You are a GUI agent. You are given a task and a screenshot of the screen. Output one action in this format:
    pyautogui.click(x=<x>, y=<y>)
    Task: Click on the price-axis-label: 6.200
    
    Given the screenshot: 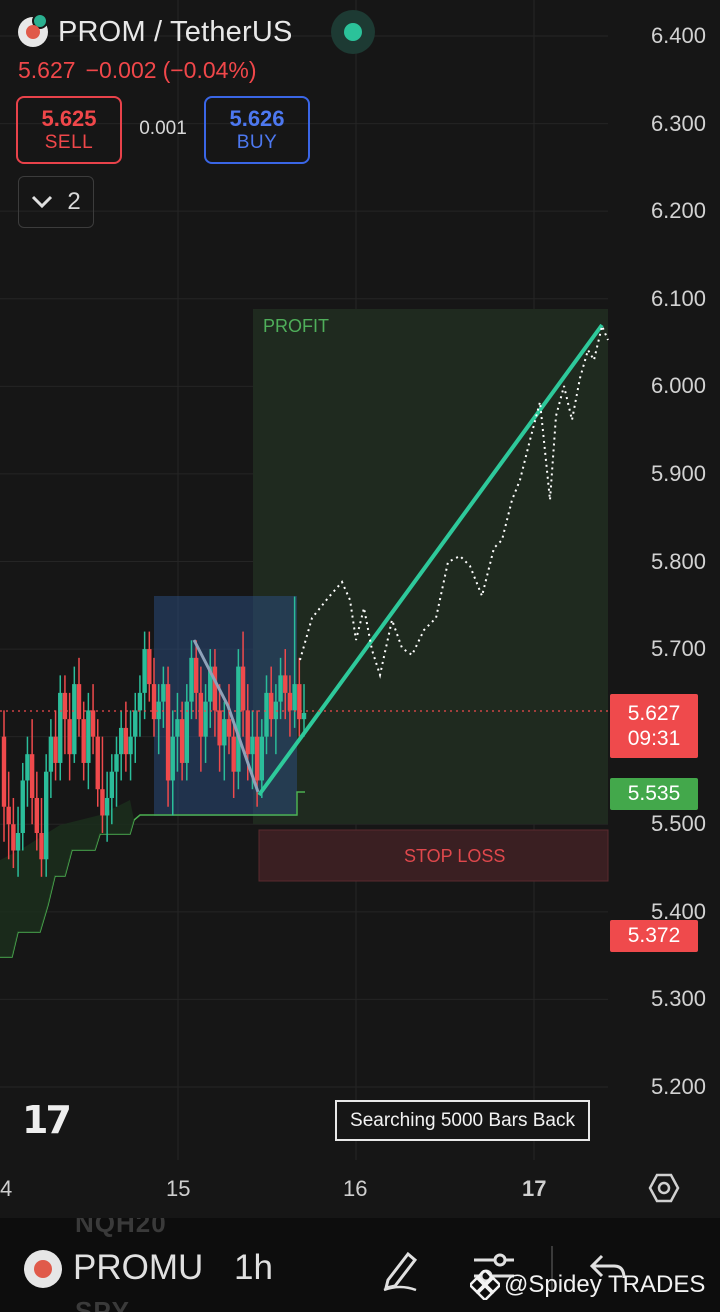 What is the action you would take?
    pyautogui.click(x=678, y=211)
    